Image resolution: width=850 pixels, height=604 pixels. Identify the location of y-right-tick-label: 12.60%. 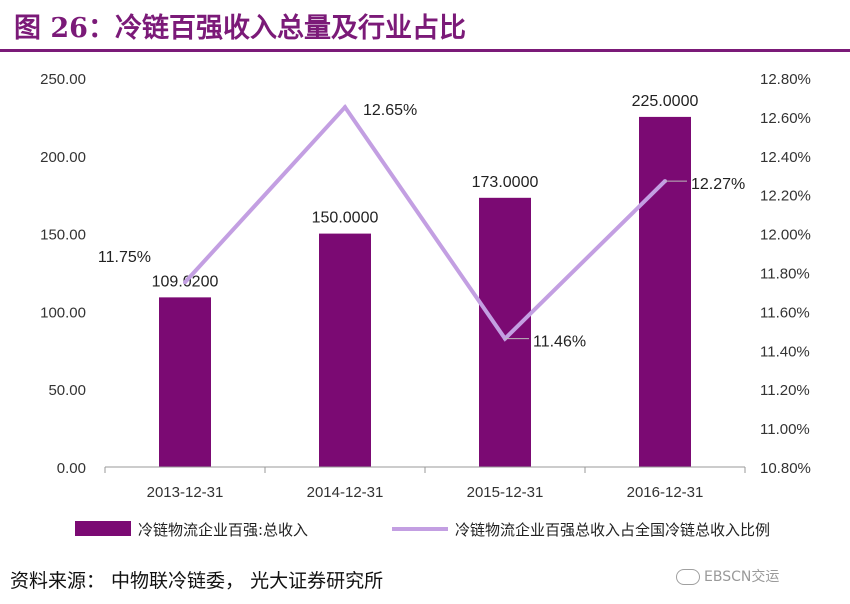
(785, 118).